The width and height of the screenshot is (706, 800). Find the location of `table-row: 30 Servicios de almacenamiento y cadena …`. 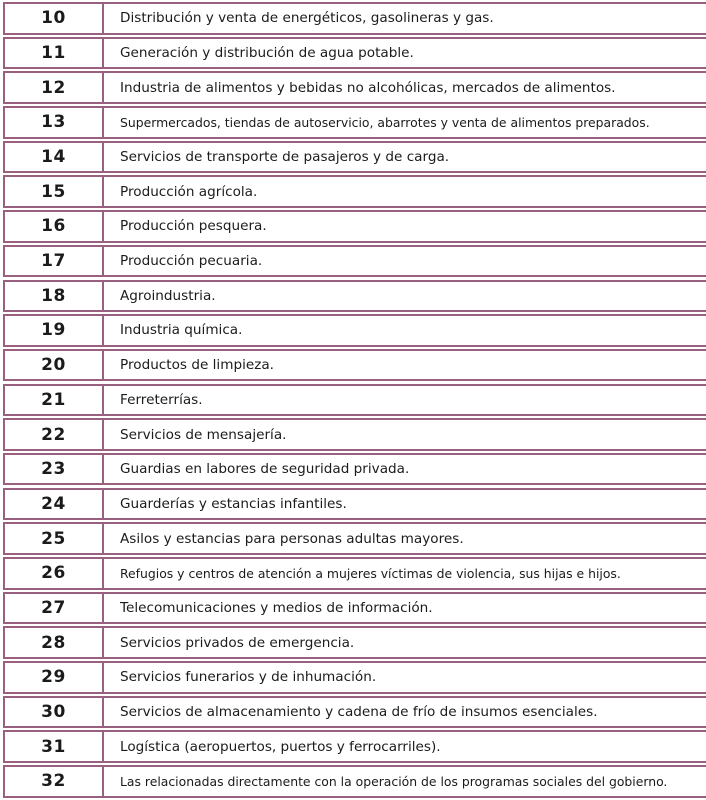

table-row: 30 Servicios de almacenamiento y cadena … is located at coordinates (354, 712).